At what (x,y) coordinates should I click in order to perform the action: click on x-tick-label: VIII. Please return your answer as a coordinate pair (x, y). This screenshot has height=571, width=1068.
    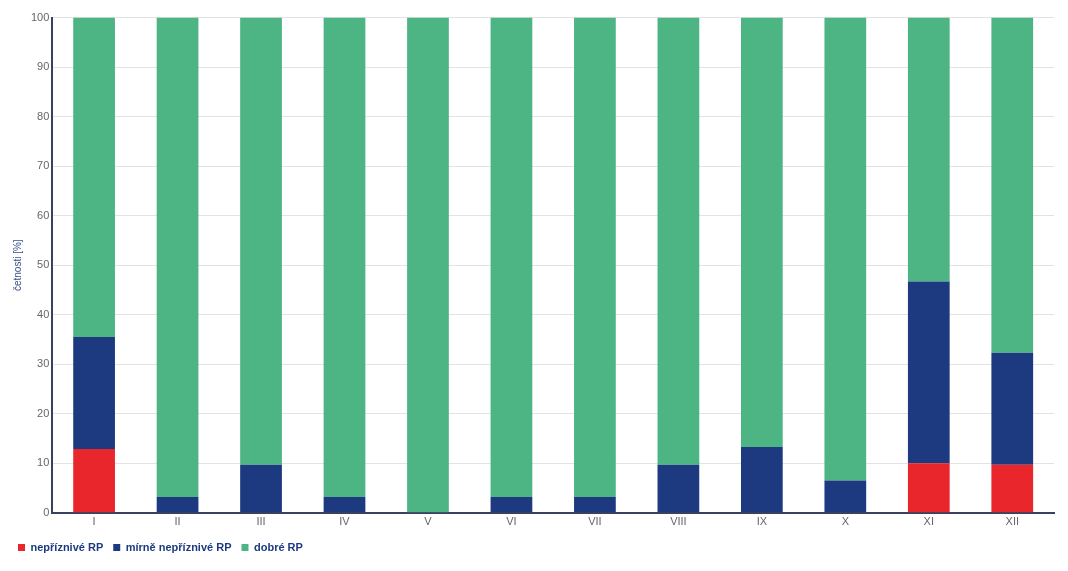
    Looking at the image, I should click on (678, 521).